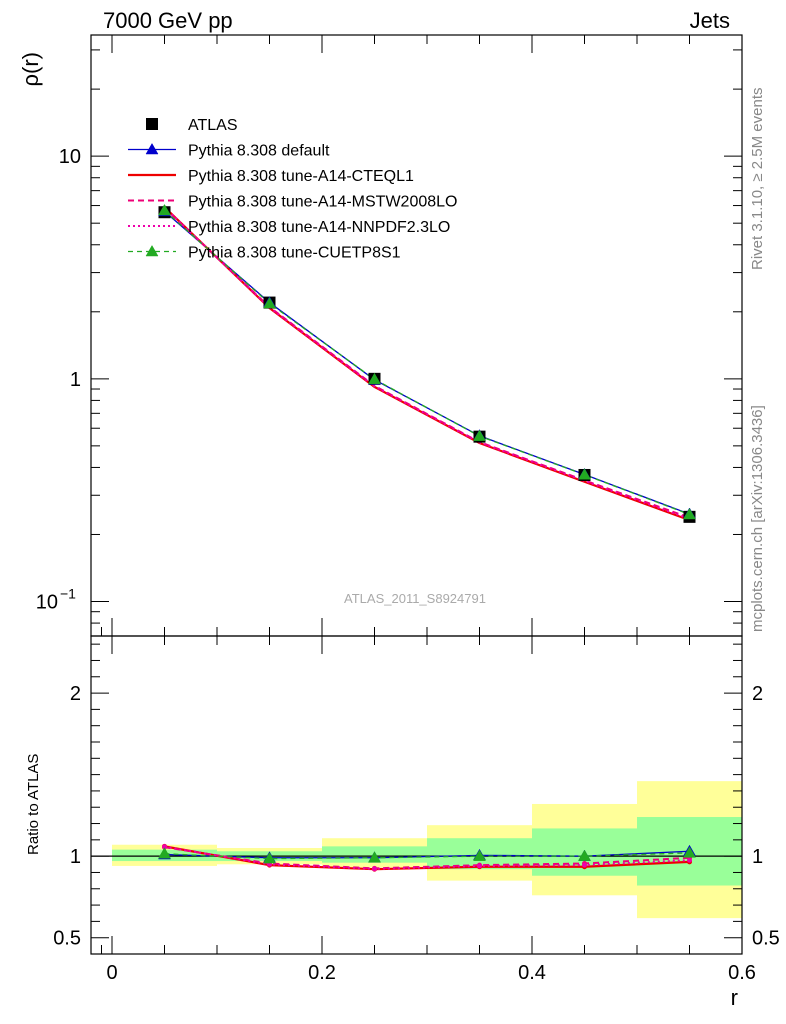 Image resolution: width=786 pixels, height=1024 pixels. I want to click on legend-label-data: ATLAS, so click(213, 125).